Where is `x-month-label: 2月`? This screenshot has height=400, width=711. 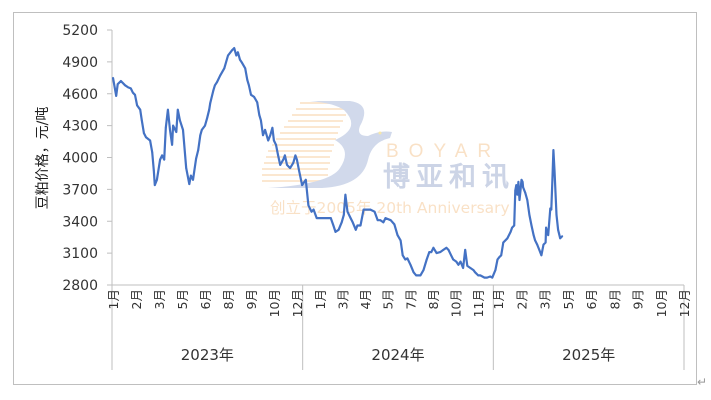 x-month-label: 2月 is located at coordinates (521, 299).